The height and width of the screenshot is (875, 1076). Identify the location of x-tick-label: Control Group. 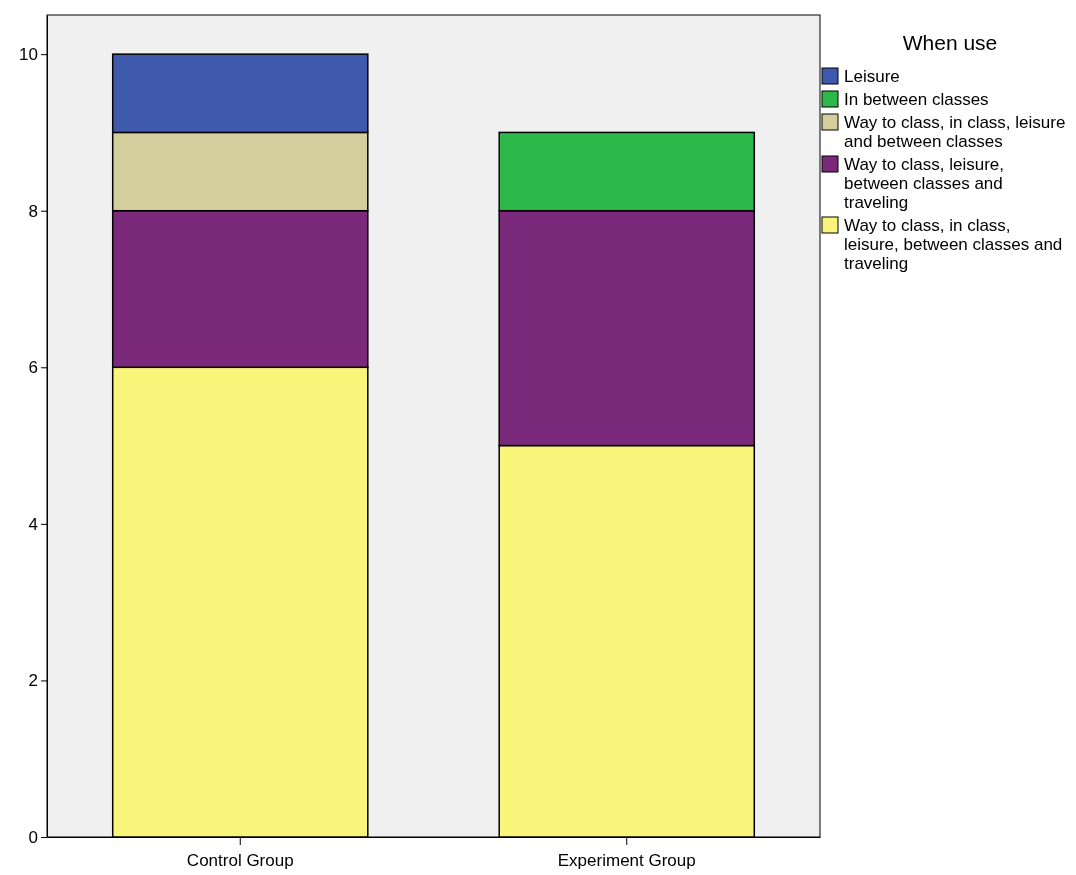
(240, 861).